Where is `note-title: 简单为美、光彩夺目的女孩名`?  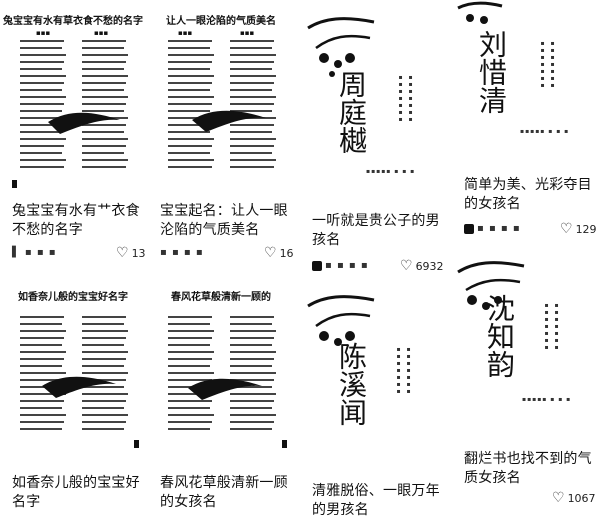 note-title: 简单为美、光彩夺目的女孩名 is located at coordinates (528, 194).